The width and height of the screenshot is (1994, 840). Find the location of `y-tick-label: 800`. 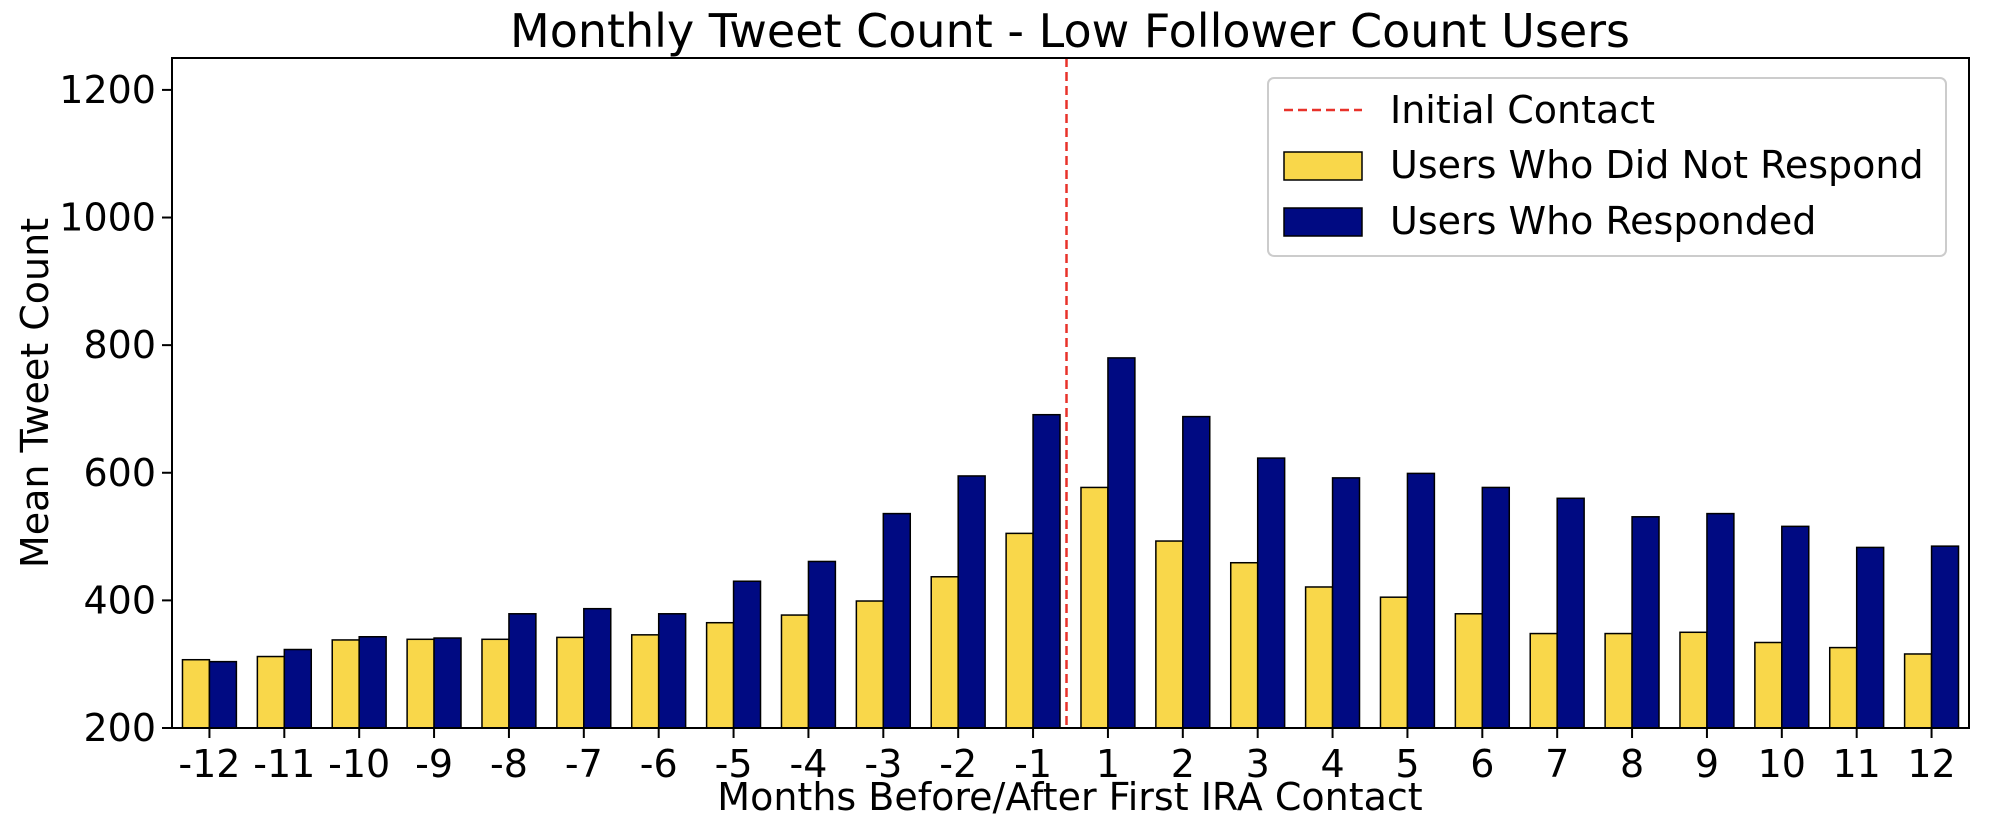

y-tick-label: 800 is located at coordinates (119, 345).